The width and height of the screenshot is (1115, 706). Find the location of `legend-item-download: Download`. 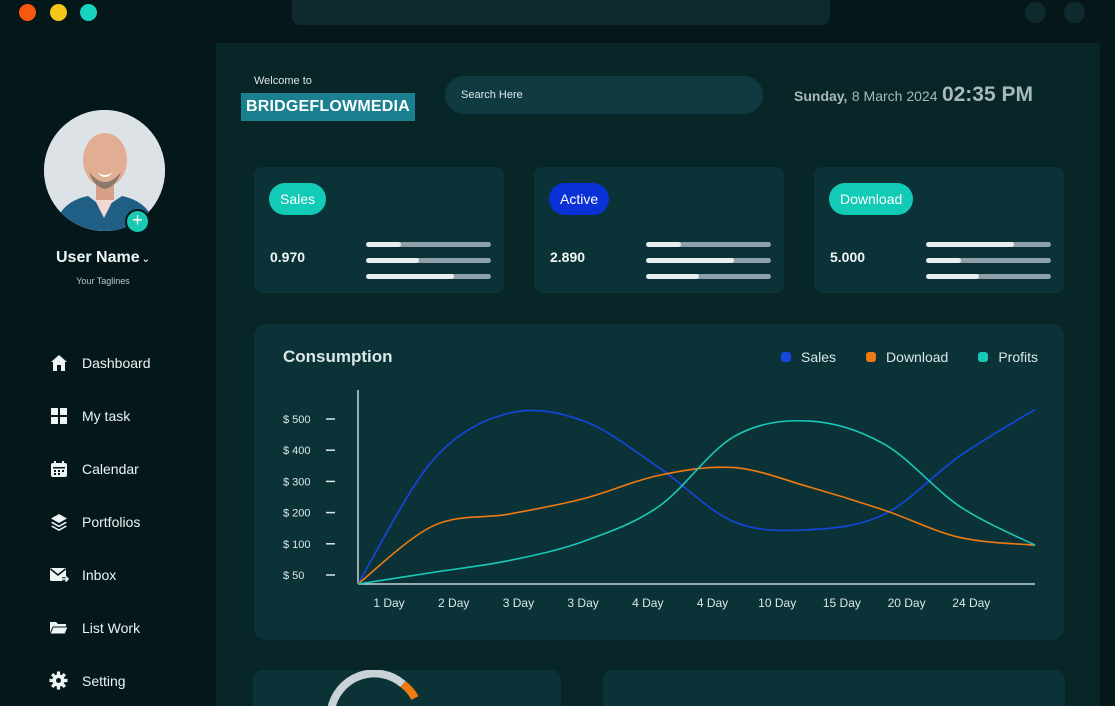

legend-item-download: Download is located at coordinates (907, 357).